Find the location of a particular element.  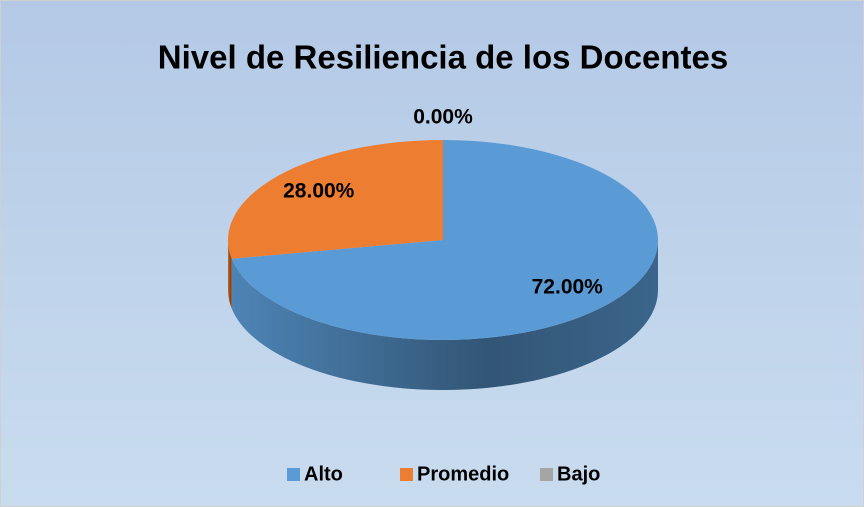

data-label: 72.00% is located at coordinates (568, 286).